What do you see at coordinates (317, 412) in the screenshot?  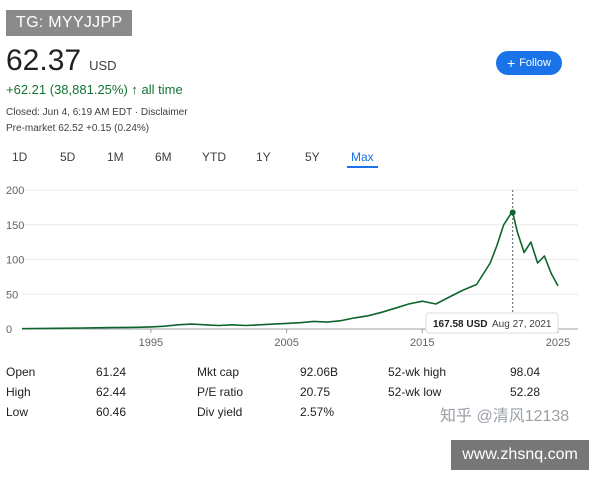 I see `stat-value-div-yield: 2.57%` at bounding box center [317, 412].